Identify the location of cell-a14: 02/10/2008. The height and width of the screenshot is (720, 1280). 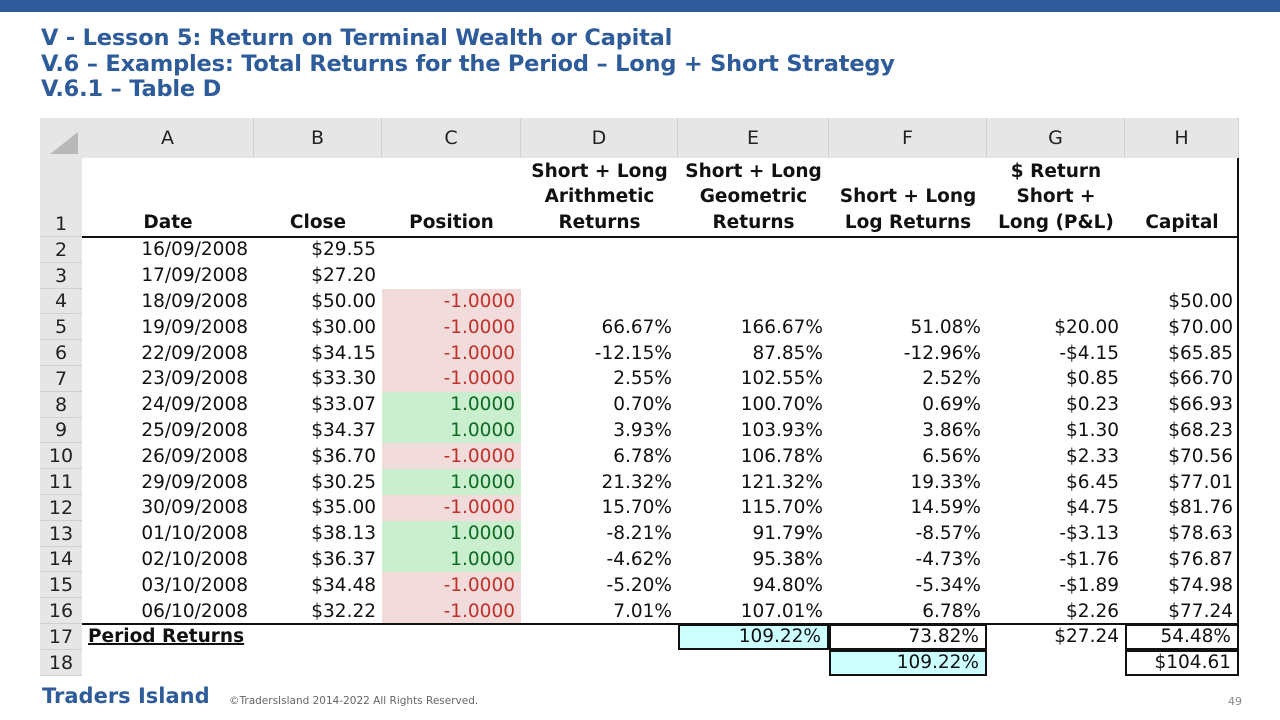
(194, 559).